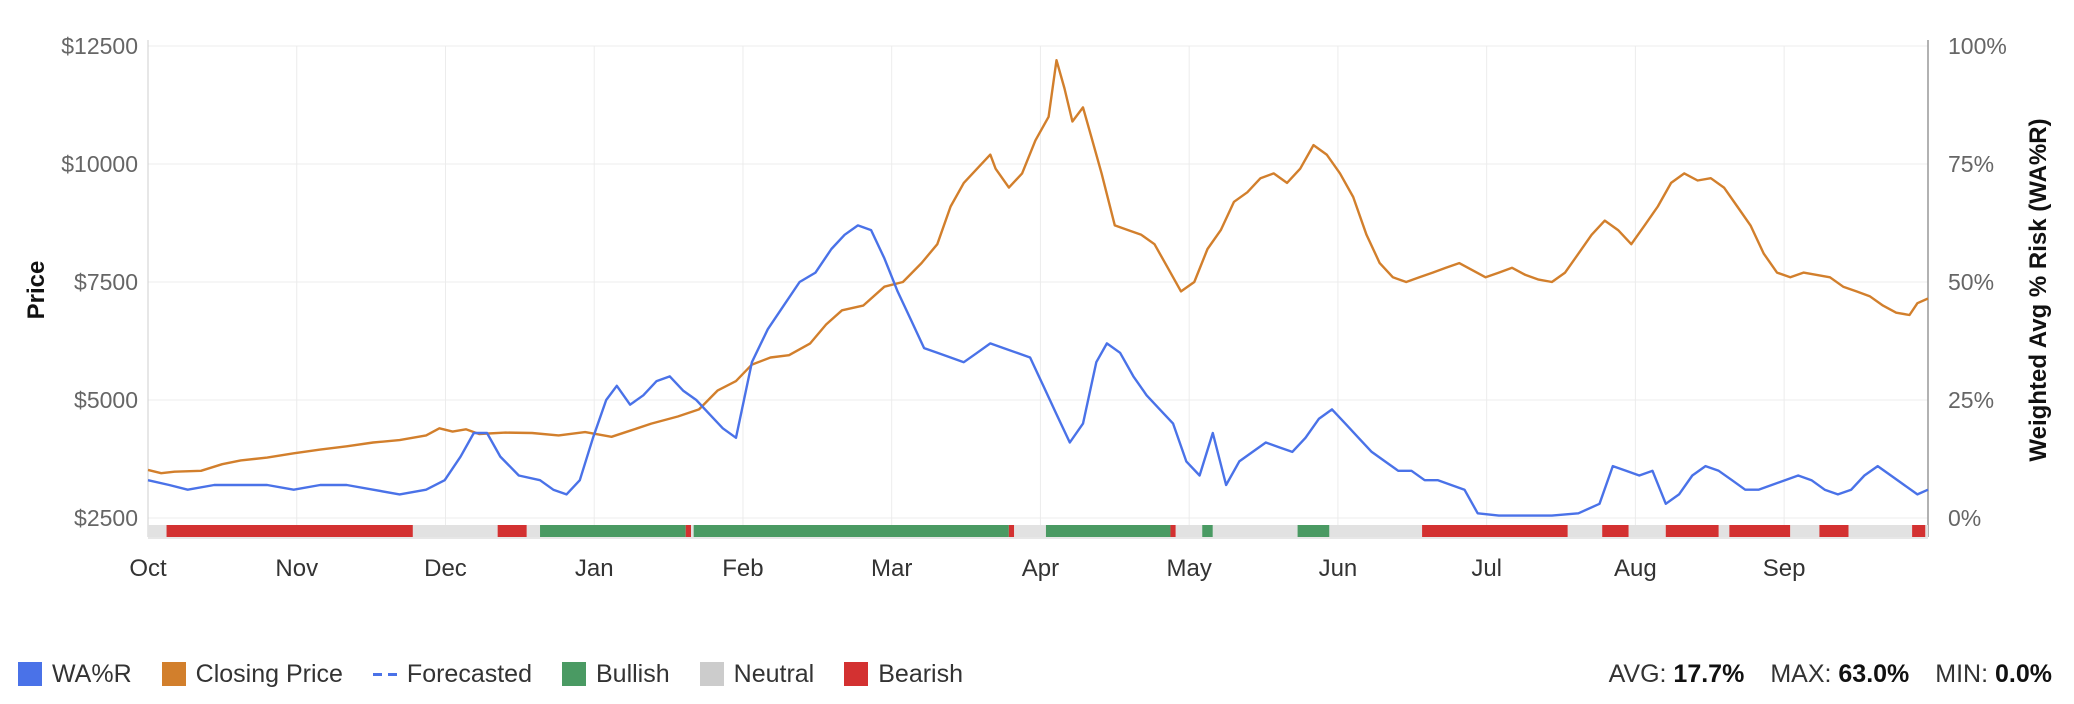  Describe the element at coordinates (148, 568) in the screenshot. I see `x-tick-label: Oct` at that location.